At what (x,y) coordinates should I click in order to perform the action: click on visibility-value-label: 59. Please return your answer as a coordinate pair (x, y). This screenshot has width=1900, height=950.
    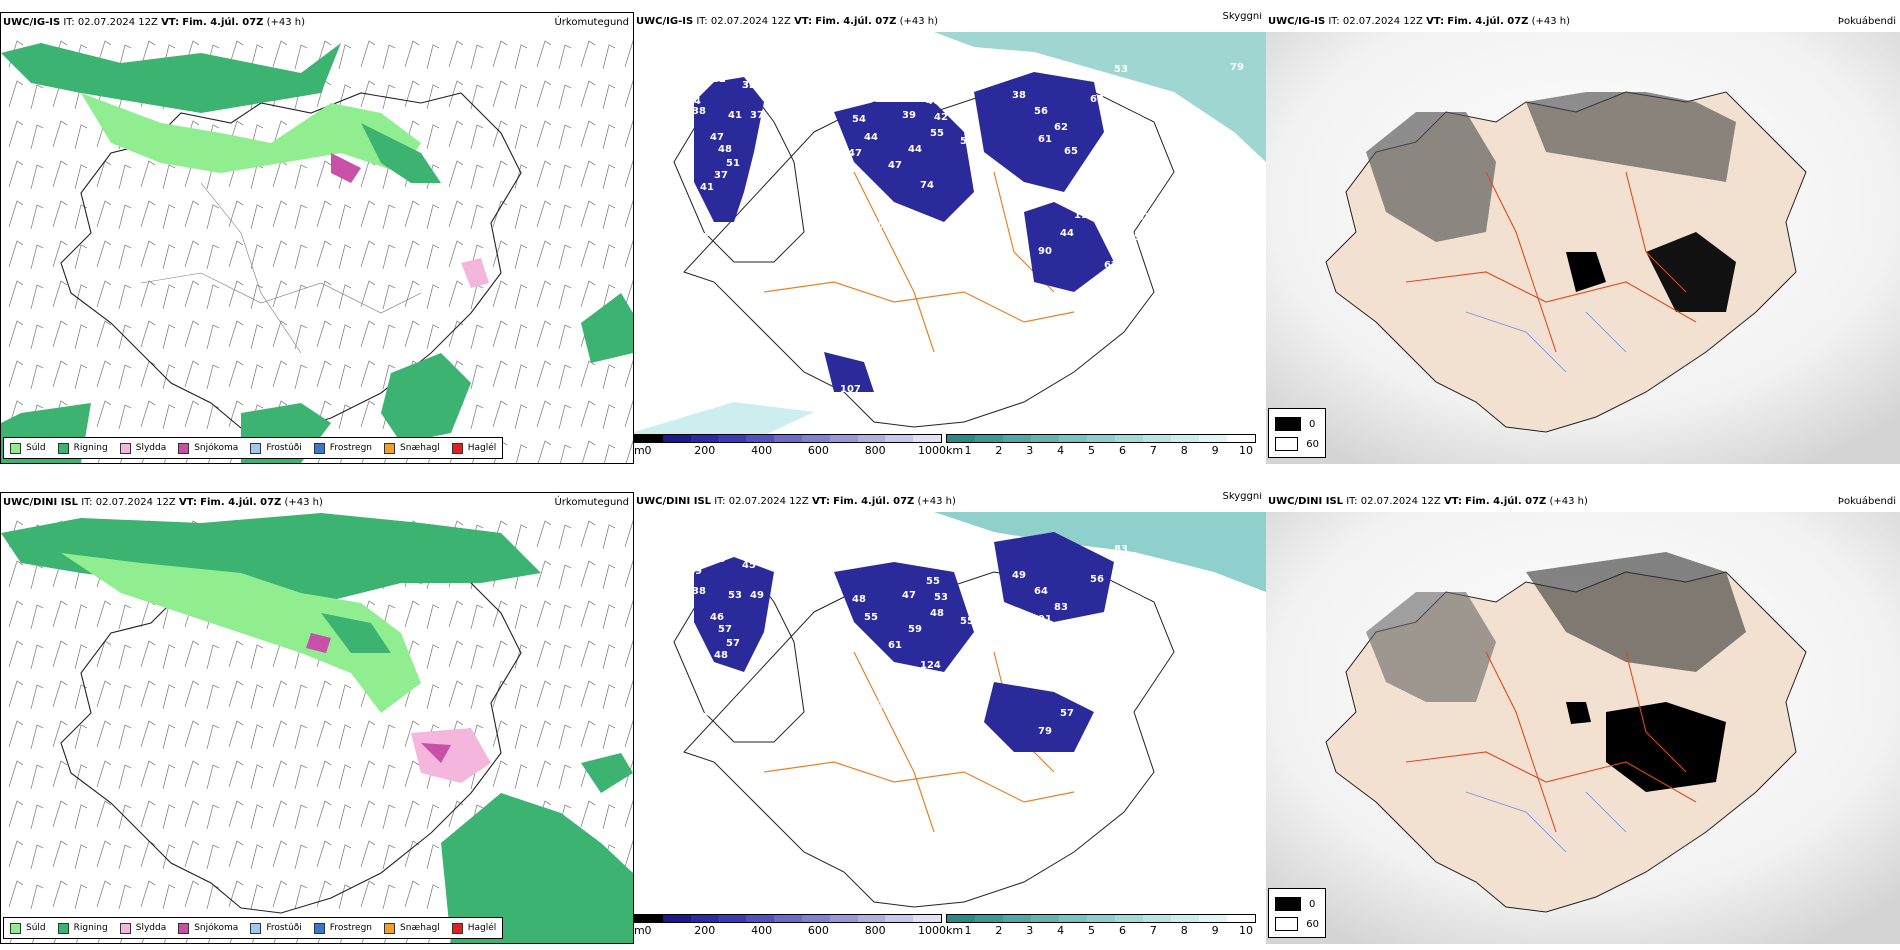
    Looking at the image, I should click on (915, 629).